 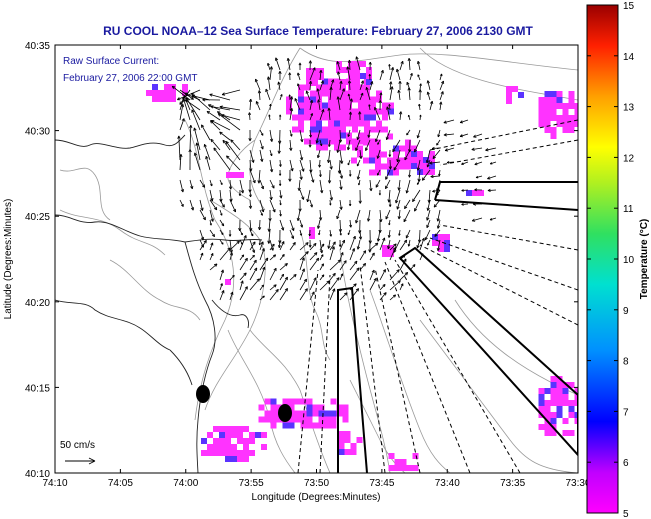 I want to click on colorbar-tick-label: 9, so click(x=626, y=311).